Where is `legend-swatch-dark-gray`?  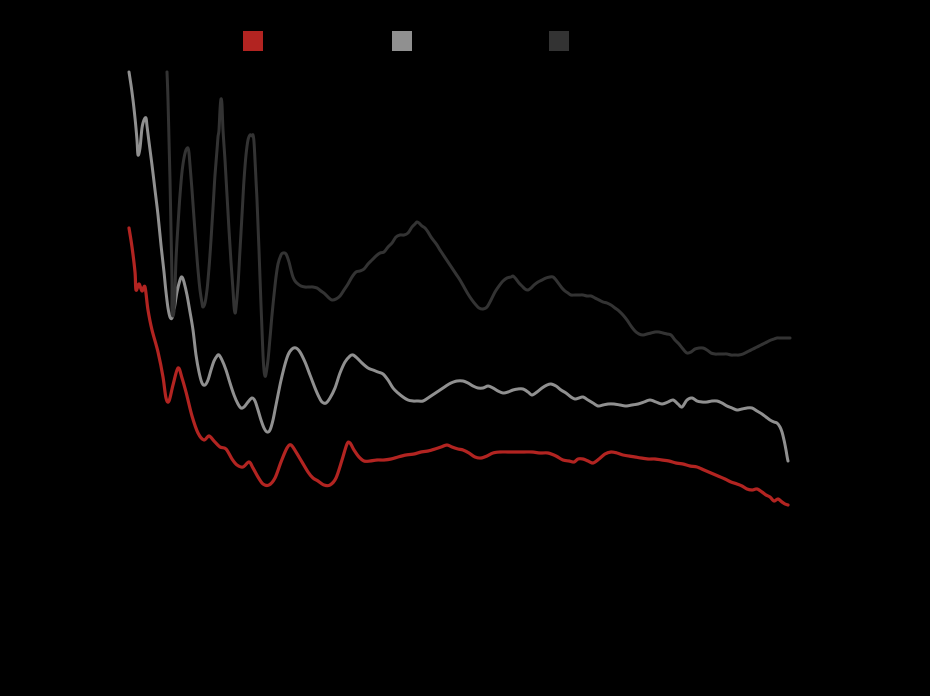 legend-swatch-dark-gray is located at coordinates (559, 41).